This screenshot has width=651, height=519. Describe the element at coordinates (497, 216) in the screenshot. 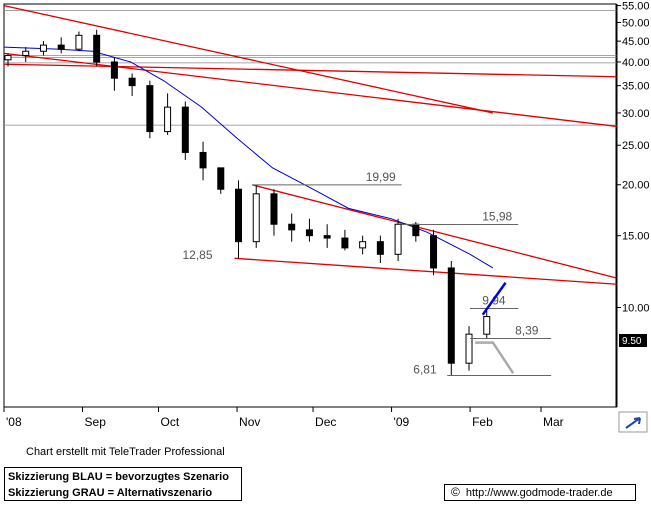

I see `level-label-1: 15,98` at that location.